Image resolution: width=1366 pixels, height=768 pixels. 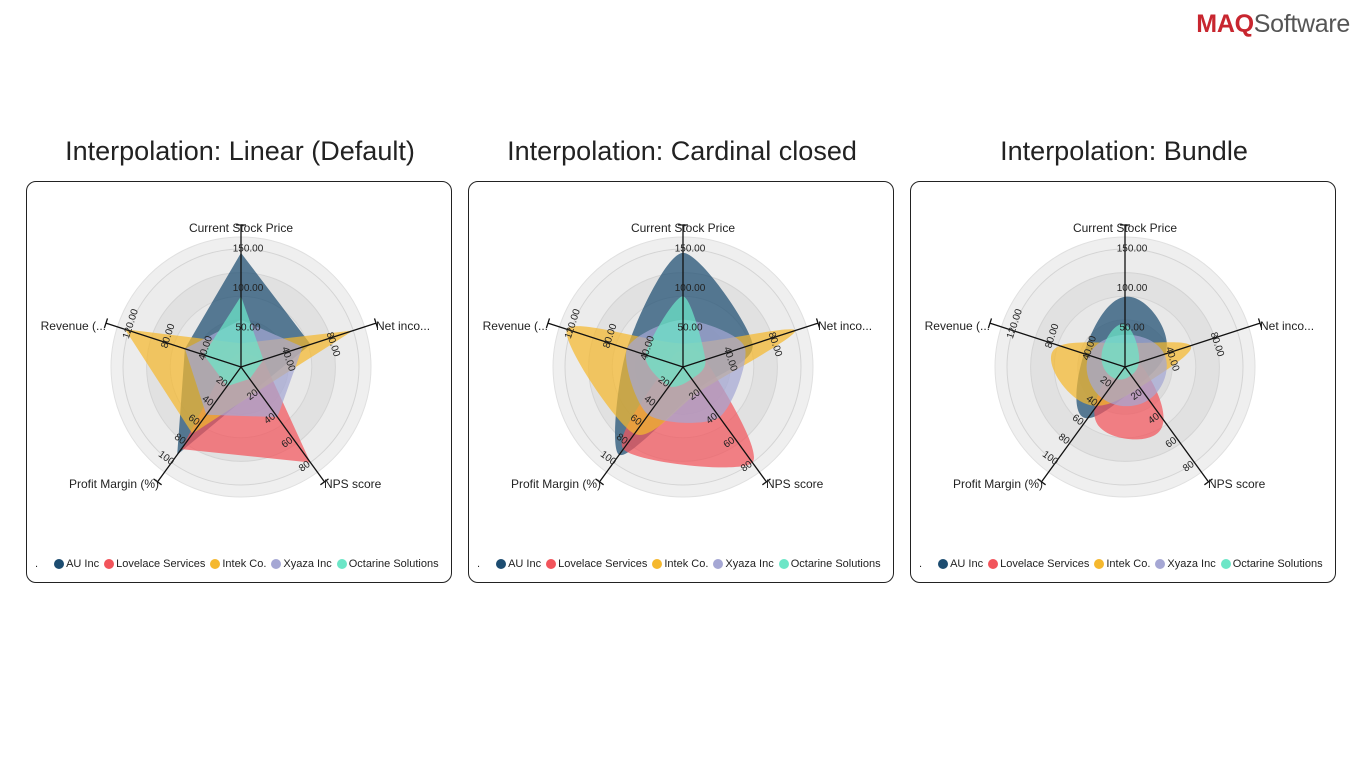 I want to click on chart-title-bundle: Interpolation: Bundle, so click(x=1124, y=151).